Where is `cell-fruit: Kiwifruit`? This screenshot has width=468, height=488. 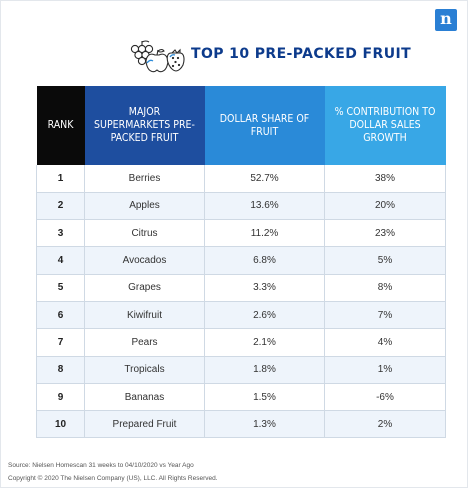 cell-fruit: Kiwifruit is located at coordinates (144, 315).